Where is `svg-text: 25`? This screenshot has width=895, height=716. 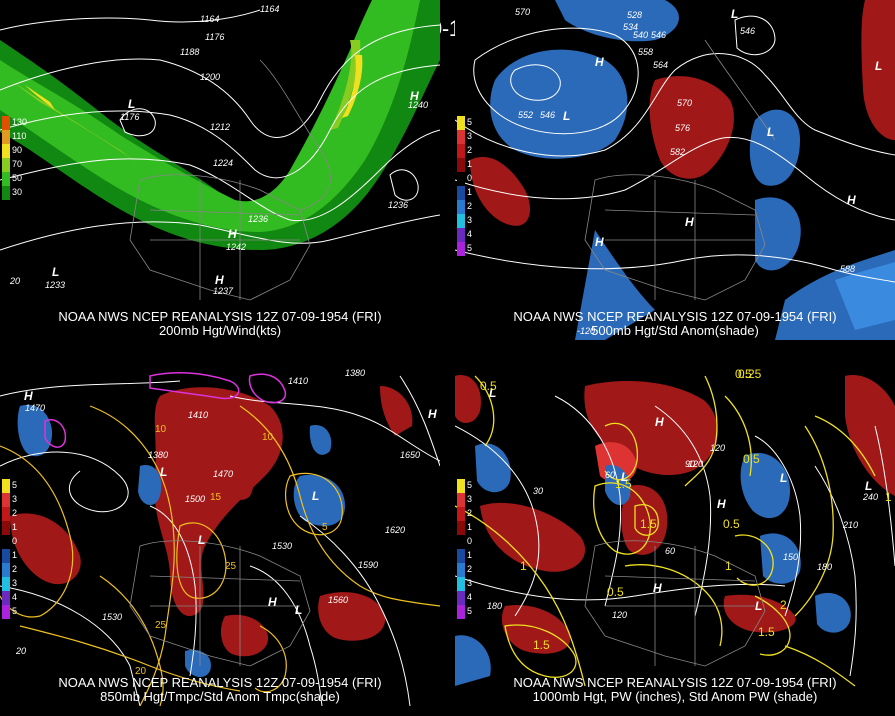 svg-text: 25 is located at coordinates (161, 625).